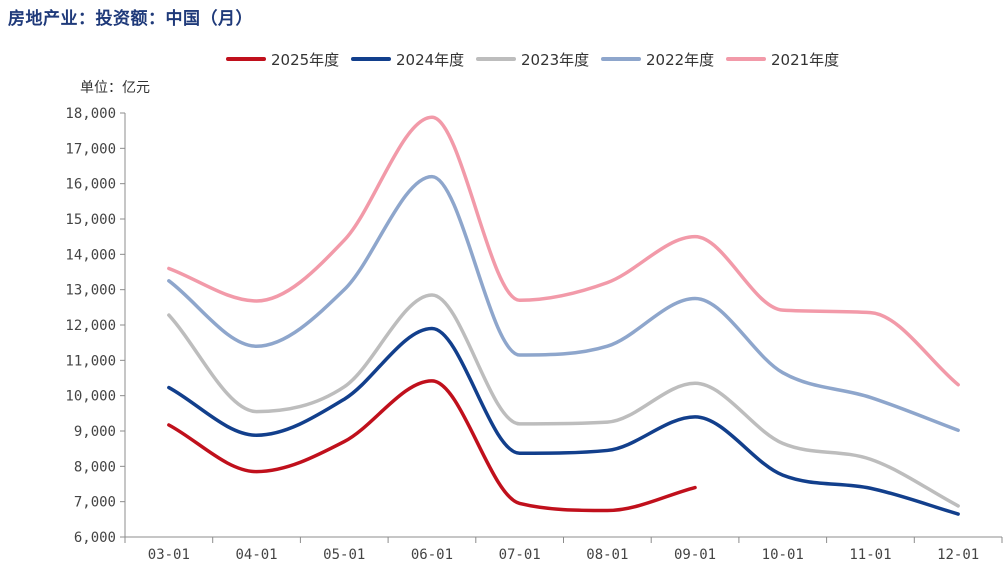 This screenshot has height=564, width=1005. What do you see at coordinates (90, 149) in the screenshot?
I see `y-tick-label: 17,000` at bounding box center [90, 149].